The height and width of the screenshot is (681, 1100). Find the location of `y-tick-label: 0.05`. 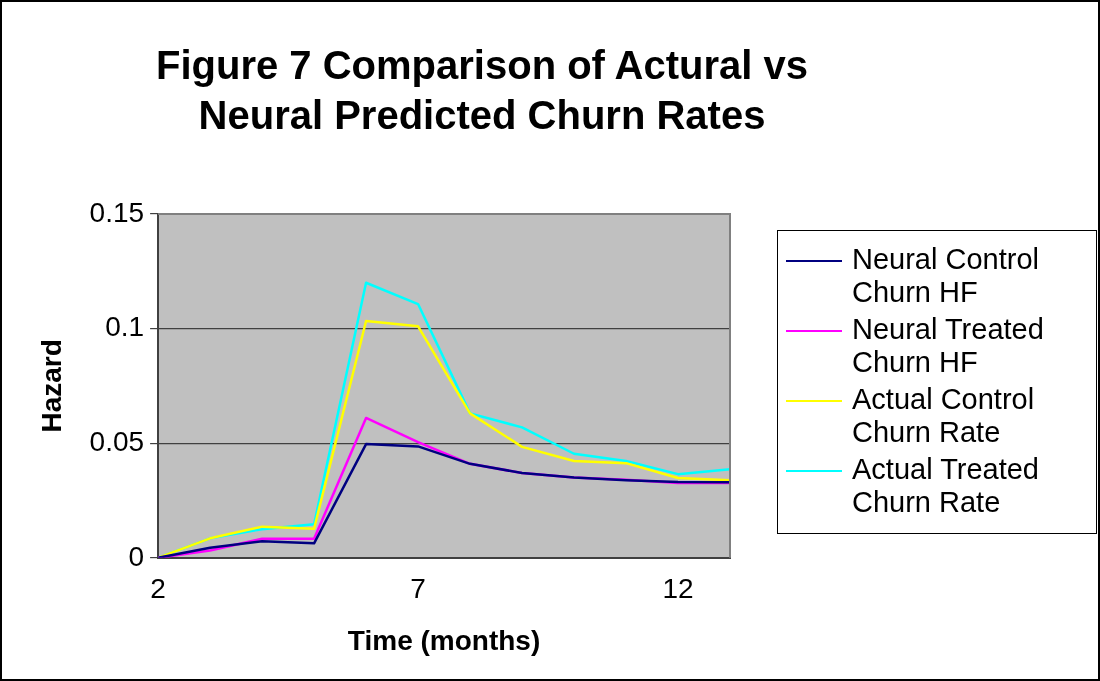

y-tick-label: 0.05 is located at coordinates (117, 441).